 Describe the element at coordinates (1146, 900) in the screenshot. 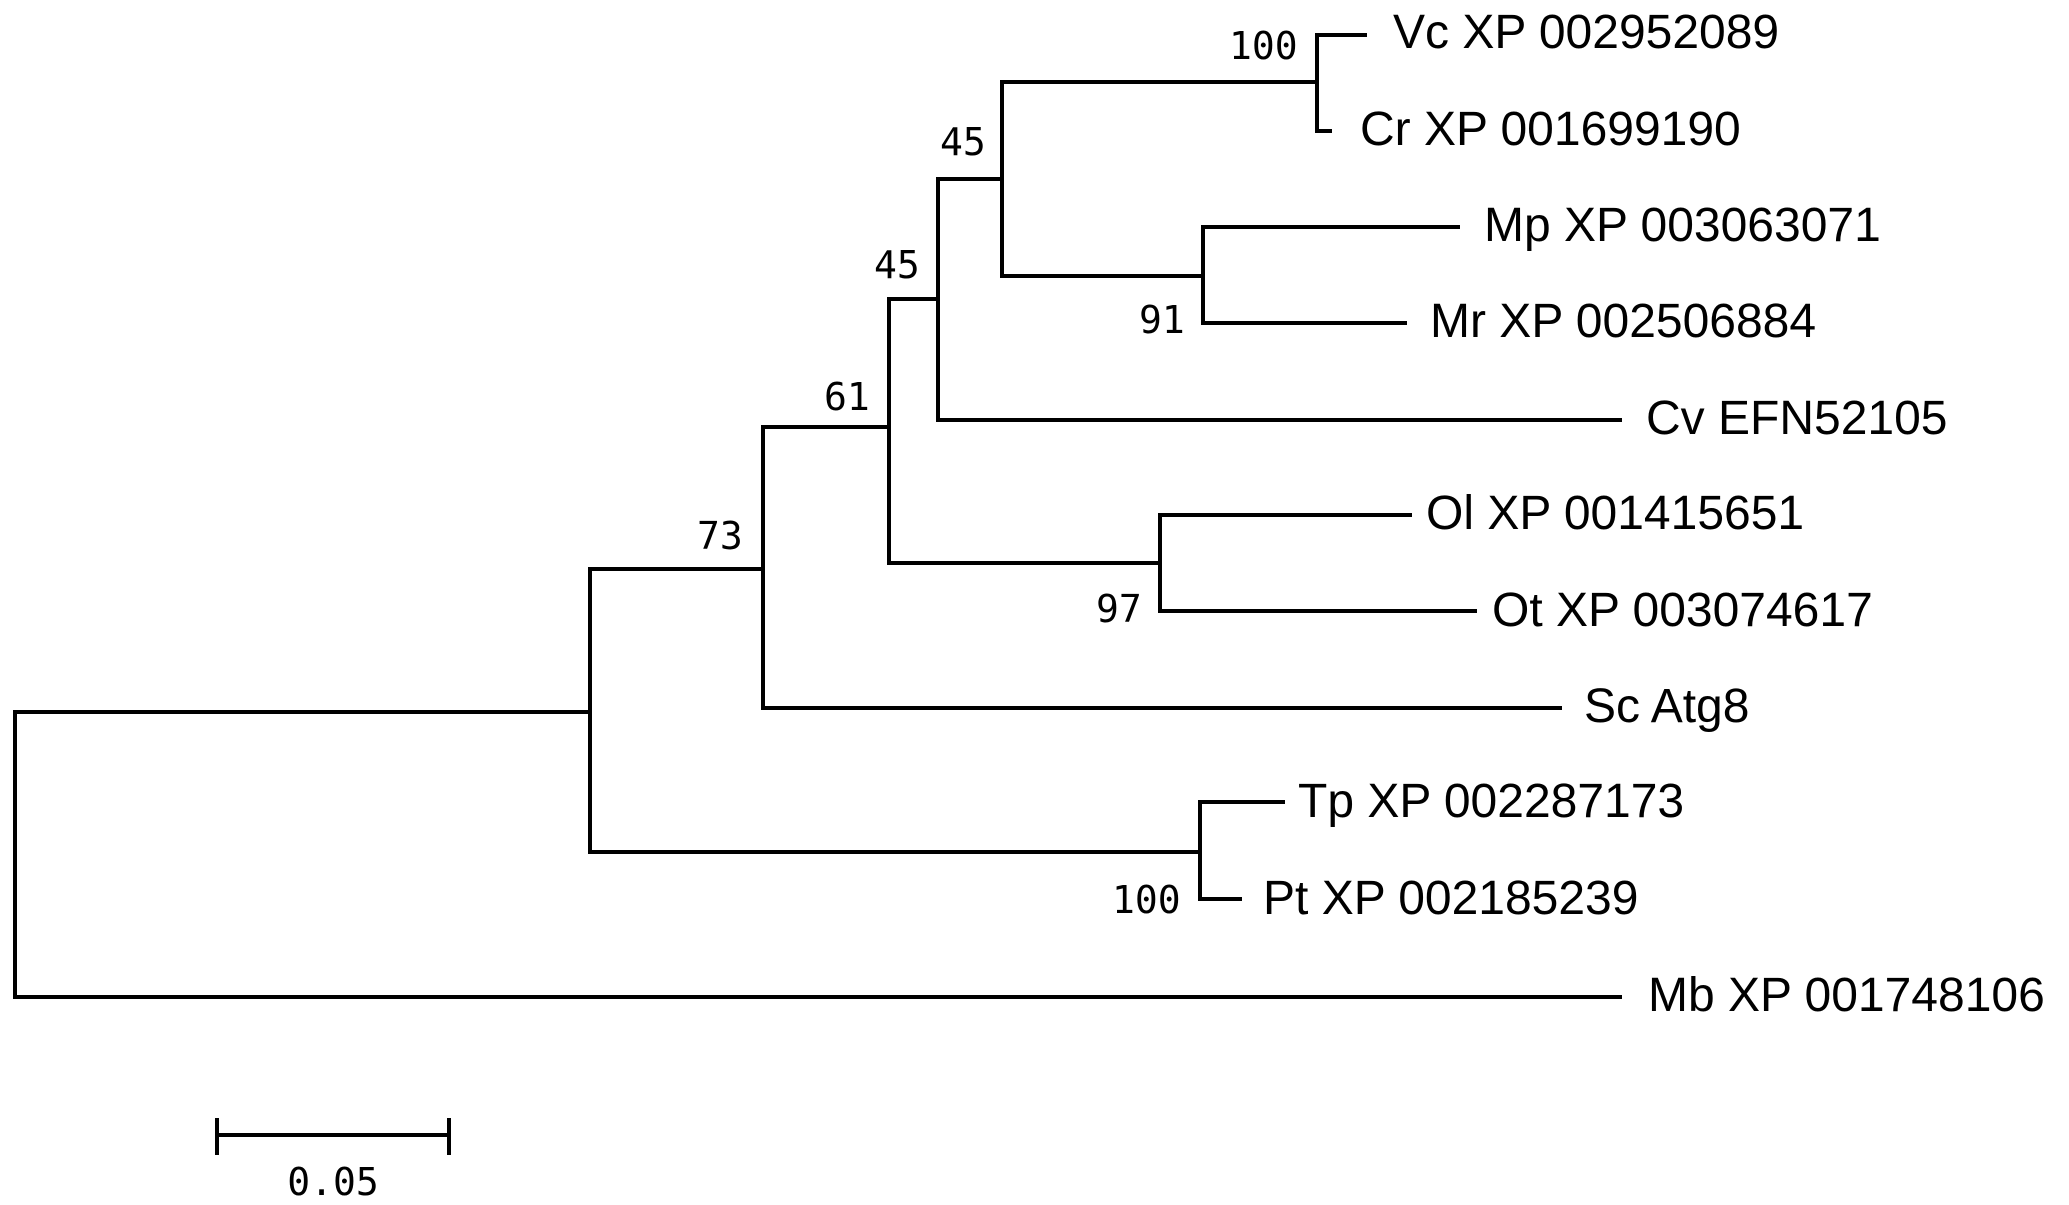

I see `bootstrap-diatoms-100: 100` at that location.